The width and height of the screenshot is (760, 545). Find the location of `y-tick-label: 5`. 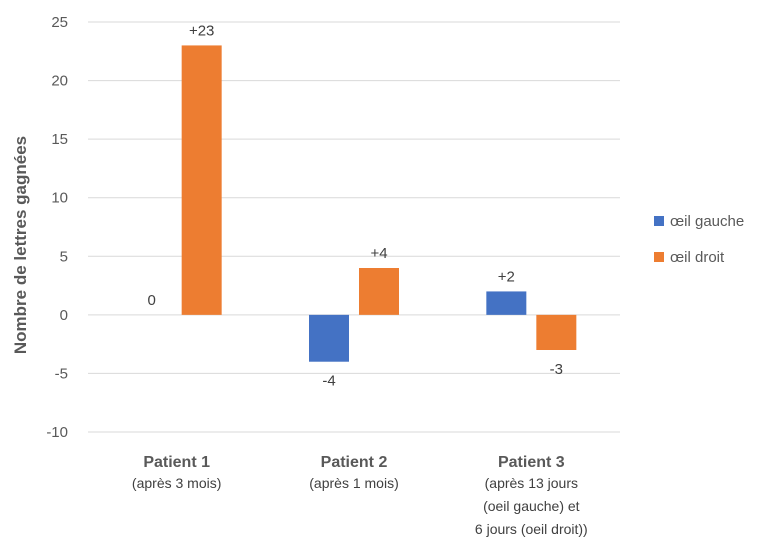

y-tick-label: 5 is located at coordinates (64, 256).